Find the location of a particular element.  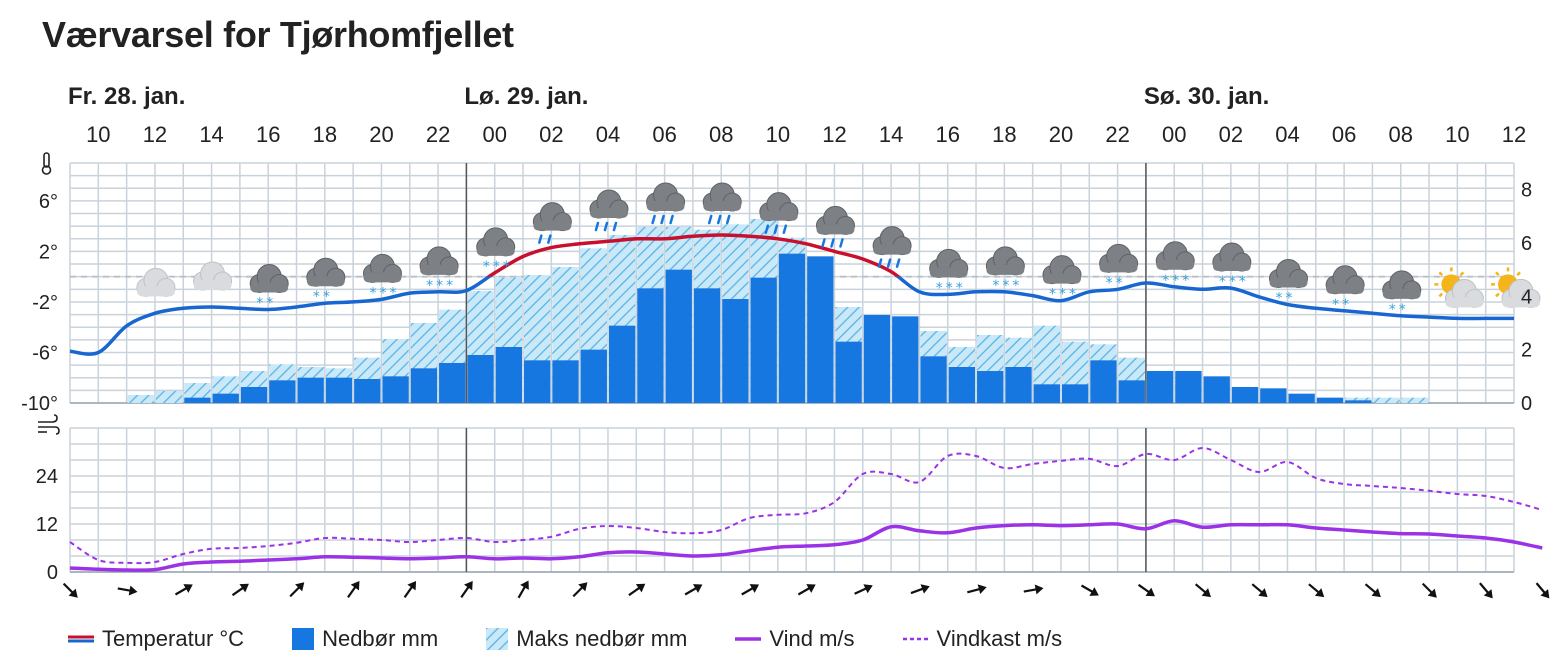

swatch-hatch is located at coordinates (497, 639).